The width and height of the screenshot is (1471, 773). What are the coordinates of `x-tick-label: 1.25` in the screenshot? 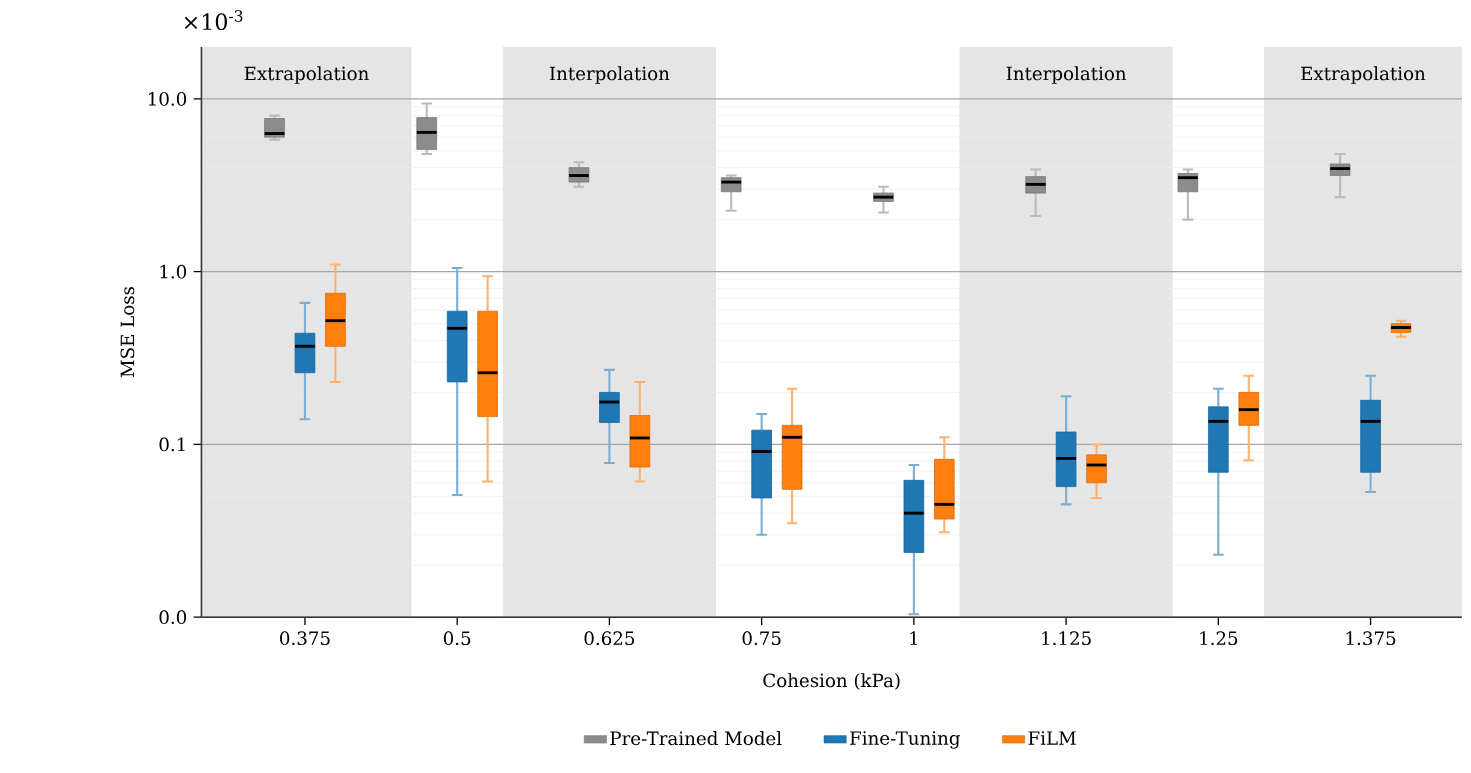 It's located at (1219, 638).